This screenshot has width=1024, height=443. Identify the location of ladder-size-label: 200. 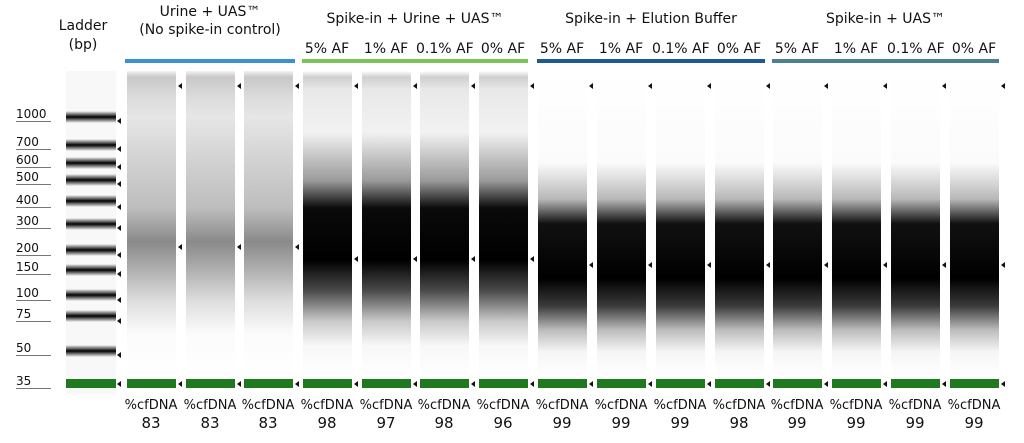
(27, 248).